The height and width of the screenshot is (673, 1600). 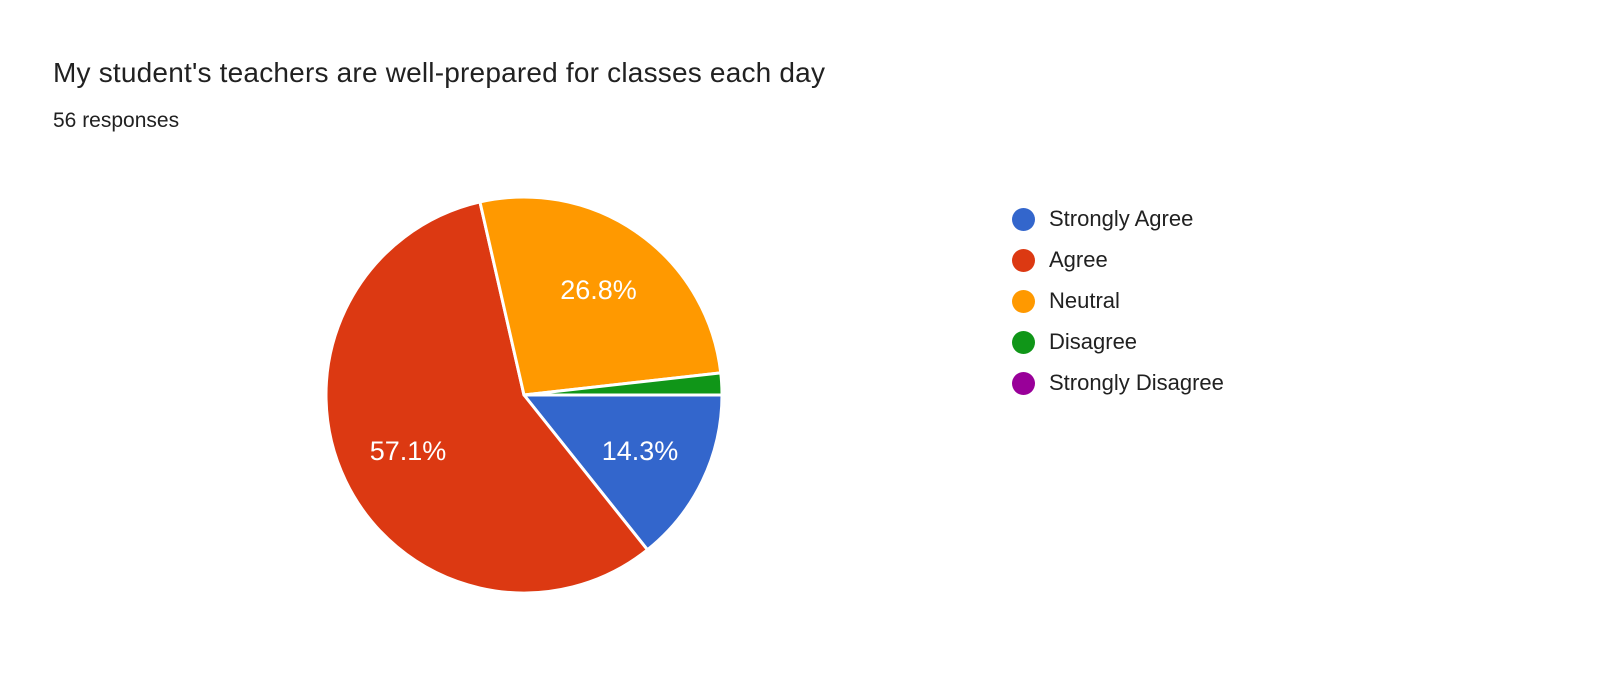 I want to click on legend-label-strongly-disagree: Strongly Disagree, so click(x=1136, y=382).